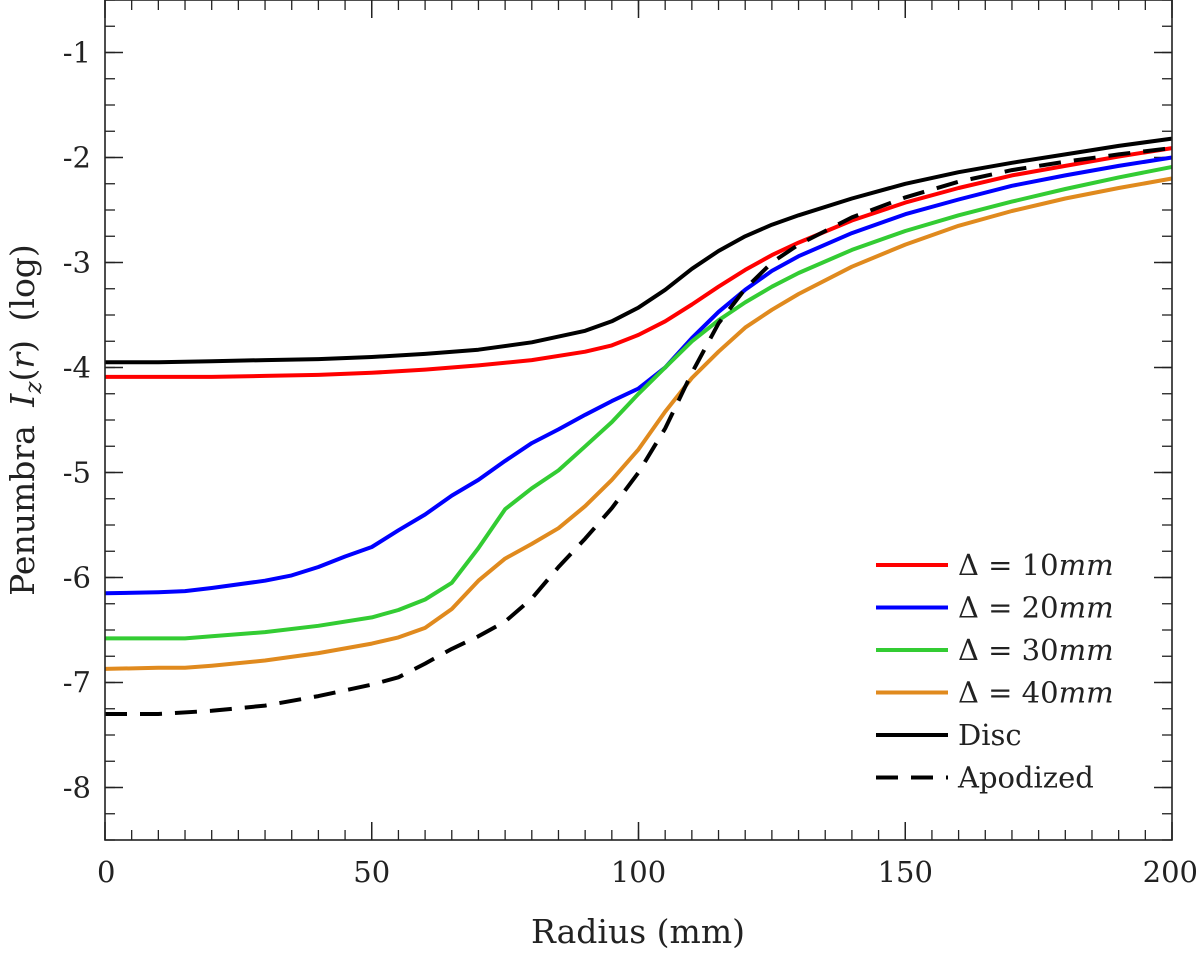  What do you see at coordinates (22, 375) in the screenshot?
I see `y-axis-title-arg-open: (` at bounding box center [22, 375].